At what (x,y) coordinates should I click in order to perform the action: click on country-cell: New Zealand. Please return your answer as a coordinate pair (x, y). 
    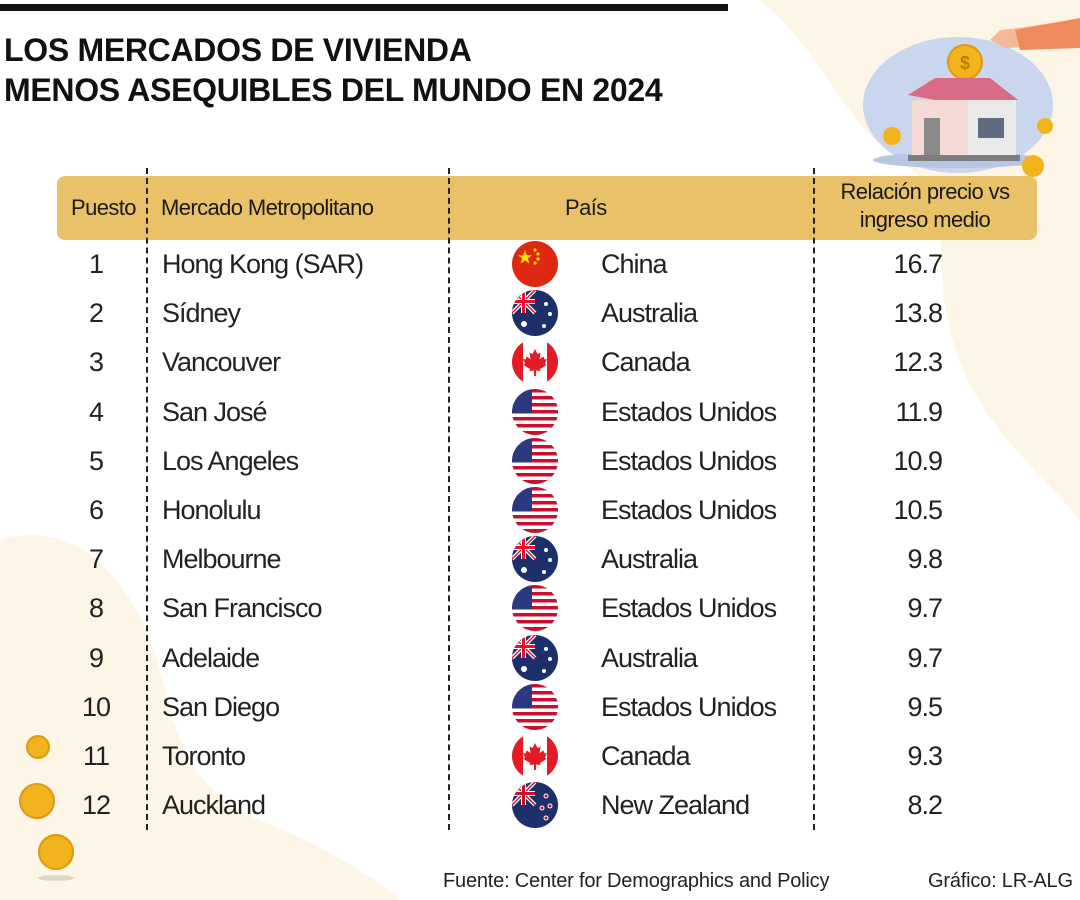
    Looking at the image, I should click on (675, 805).